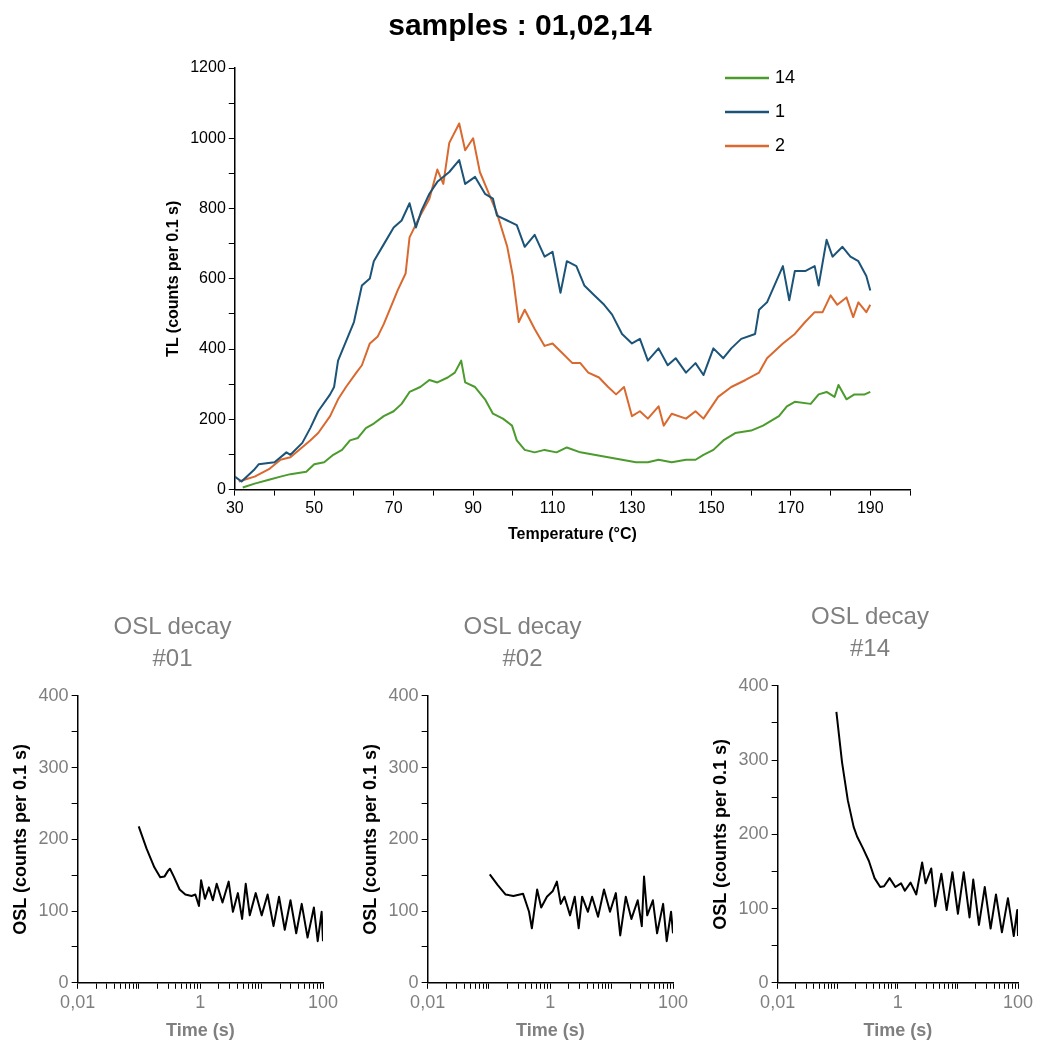  Describe the element at coordinates (212, 207) in the screenshot. I see `y-tick-label: 800` at that location.